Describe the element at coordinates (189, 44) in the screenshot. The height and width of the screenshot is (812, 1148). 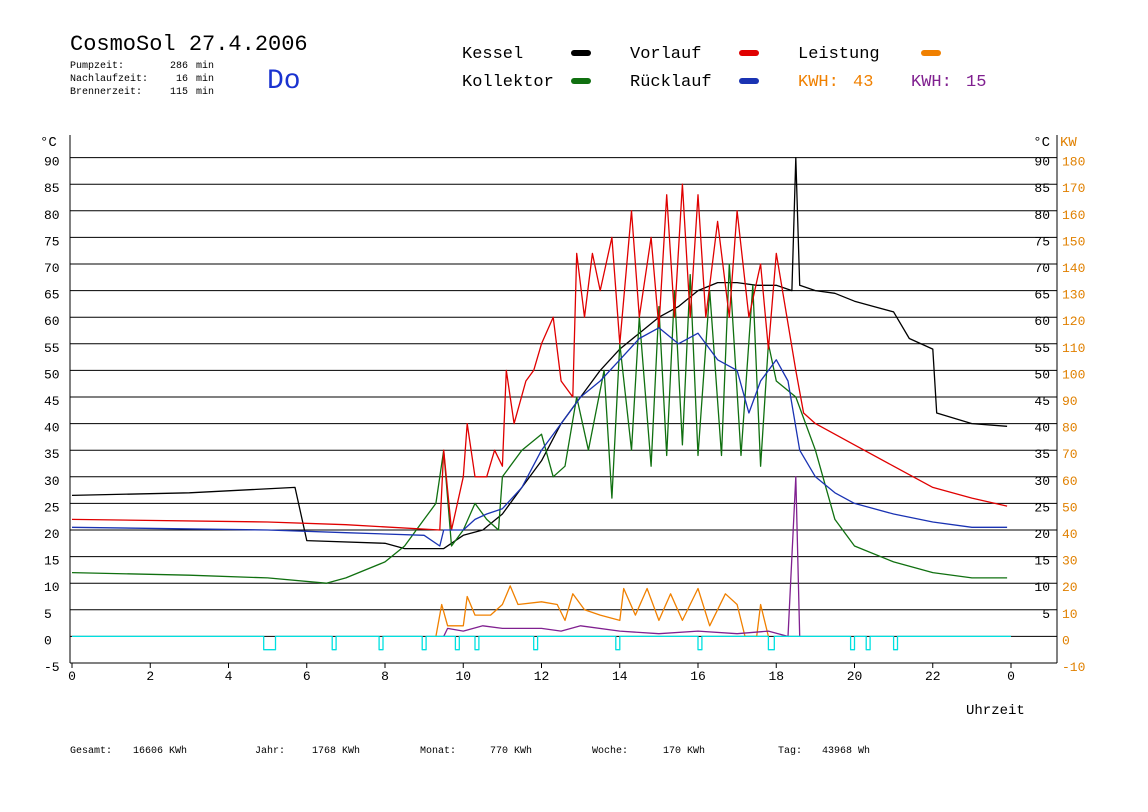
I see `chart-title: CosmoSol 27.4.2006` at that location.